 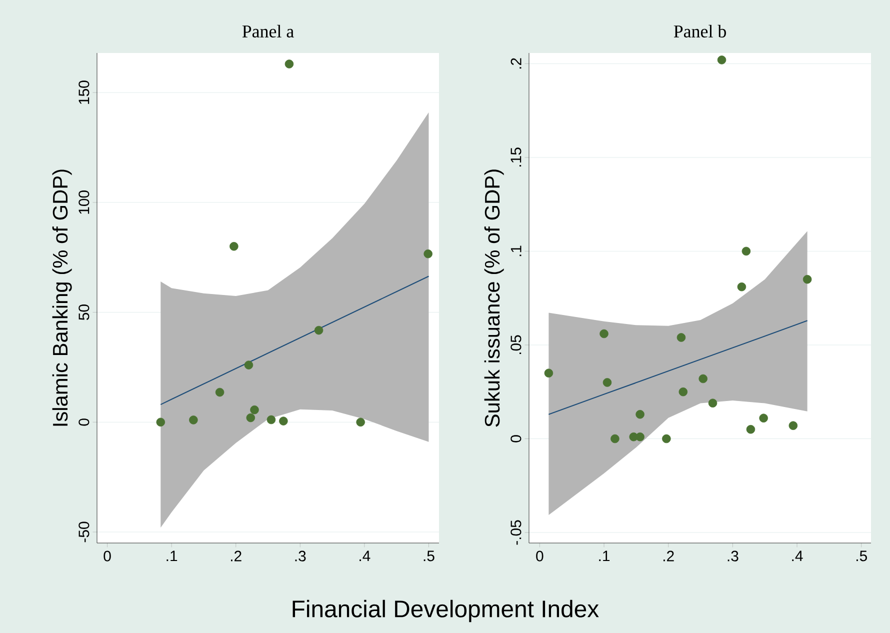 I want to click on y-tick-label: .15, so click(x=516, y=157).